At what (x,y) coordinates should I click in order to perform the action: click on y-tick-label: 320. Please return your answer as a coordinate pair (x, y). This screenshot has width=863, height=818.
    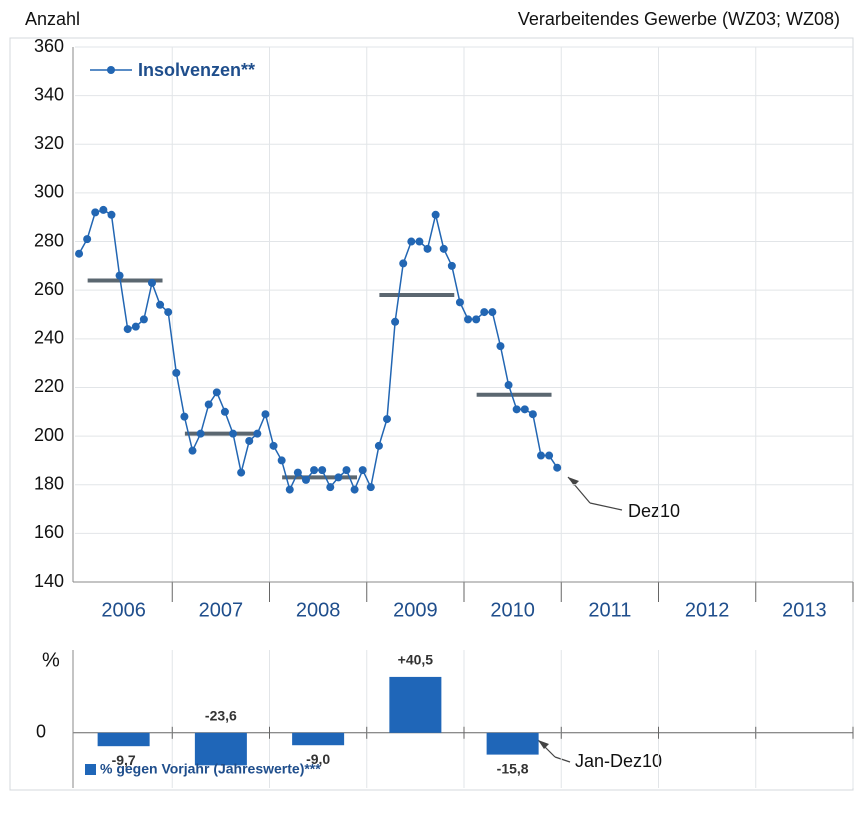
    Looking at the image, I should click on (49, 143).